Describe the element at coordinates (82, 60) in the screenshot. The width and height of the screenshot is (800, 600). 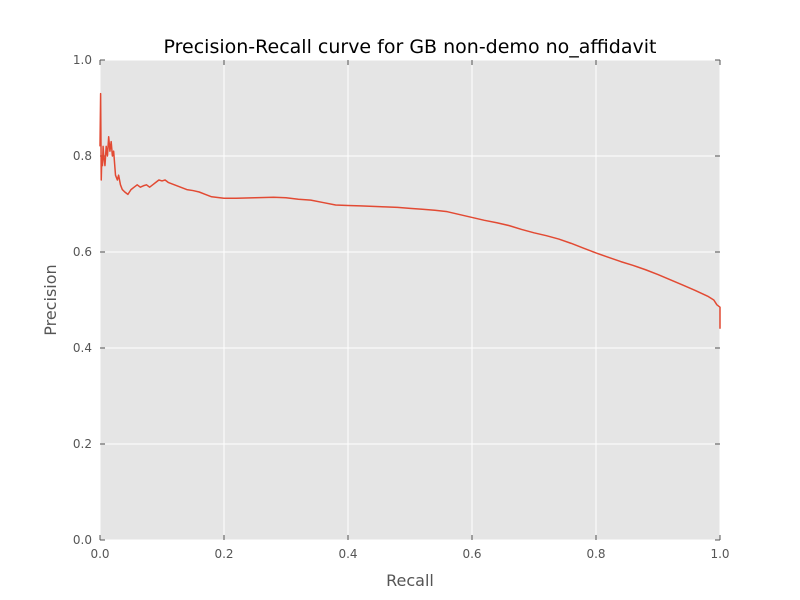
I see `y-tick-label: 1.0` at that location.